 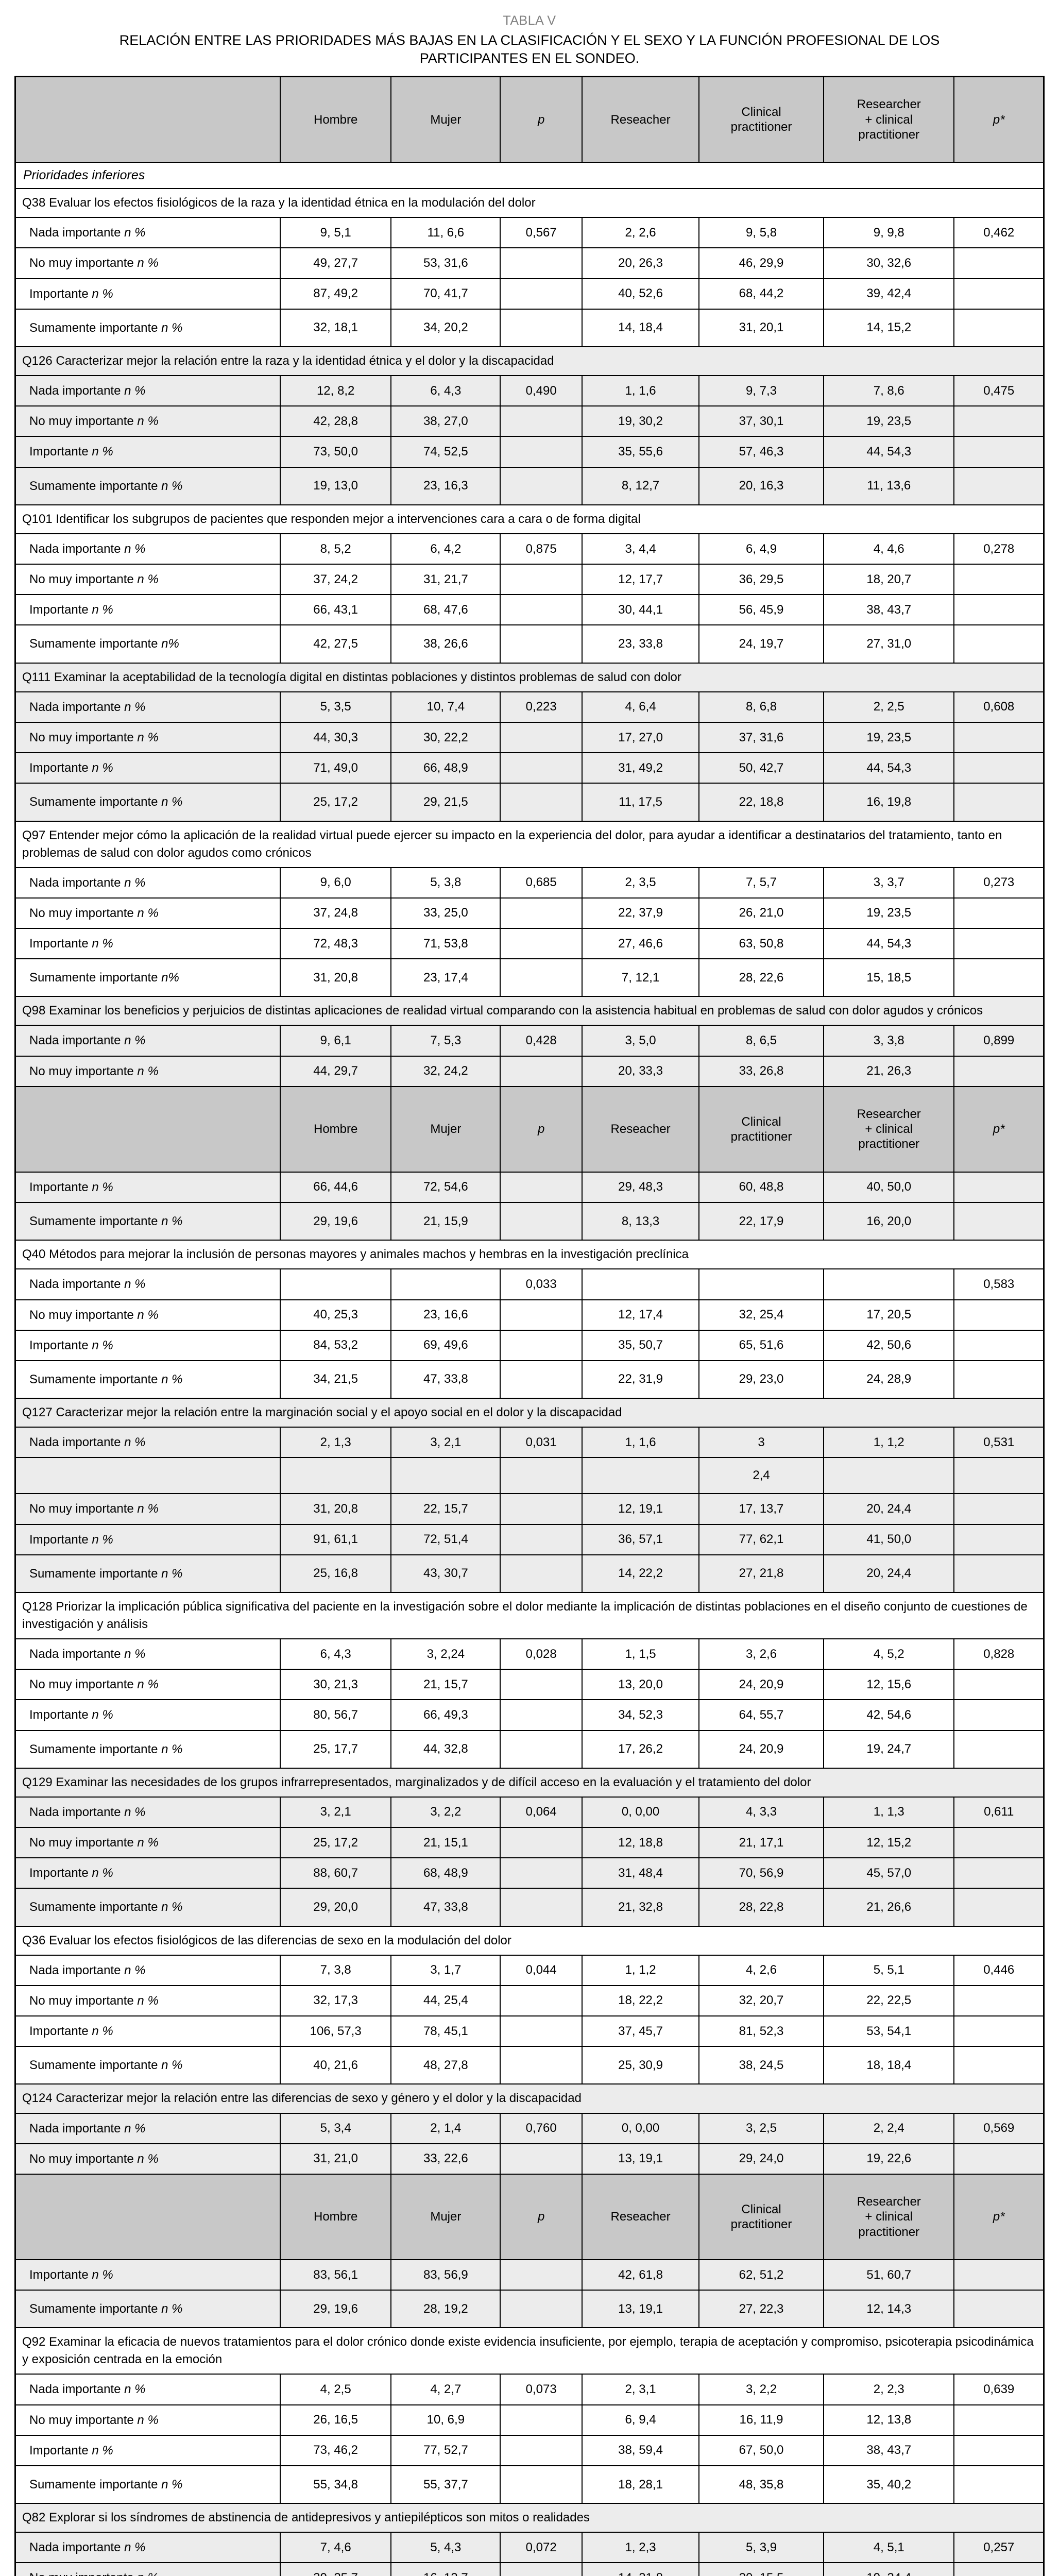 I want to click on cell-hombre: 84, 53,2, so click(x=335, y=1345).